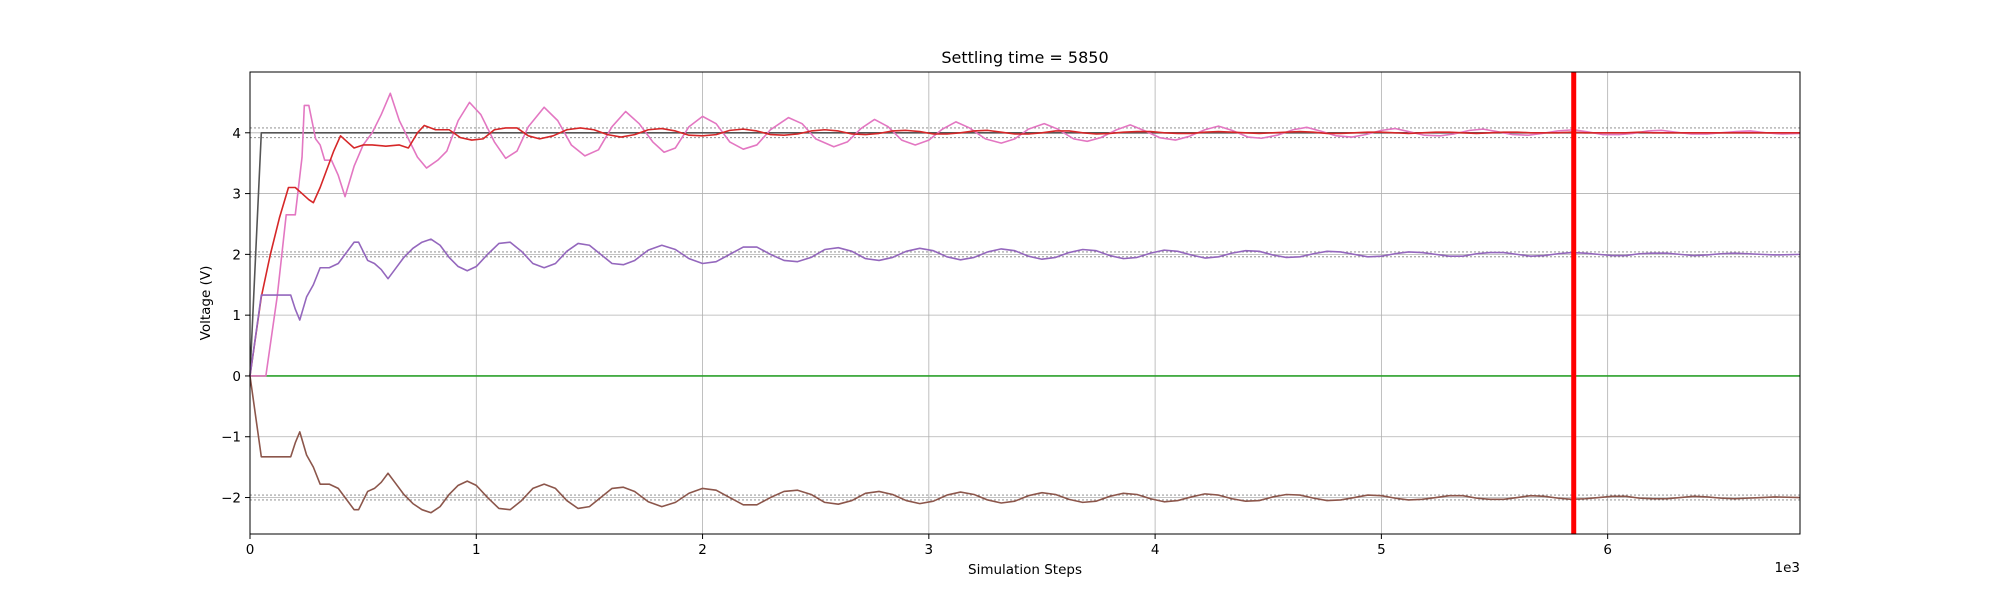 The image size is (2000, 600). What do you see at coordinates (236, 255) in the screenshot?
I see `y-tick-label: 2` at bounding box center [236, 255].